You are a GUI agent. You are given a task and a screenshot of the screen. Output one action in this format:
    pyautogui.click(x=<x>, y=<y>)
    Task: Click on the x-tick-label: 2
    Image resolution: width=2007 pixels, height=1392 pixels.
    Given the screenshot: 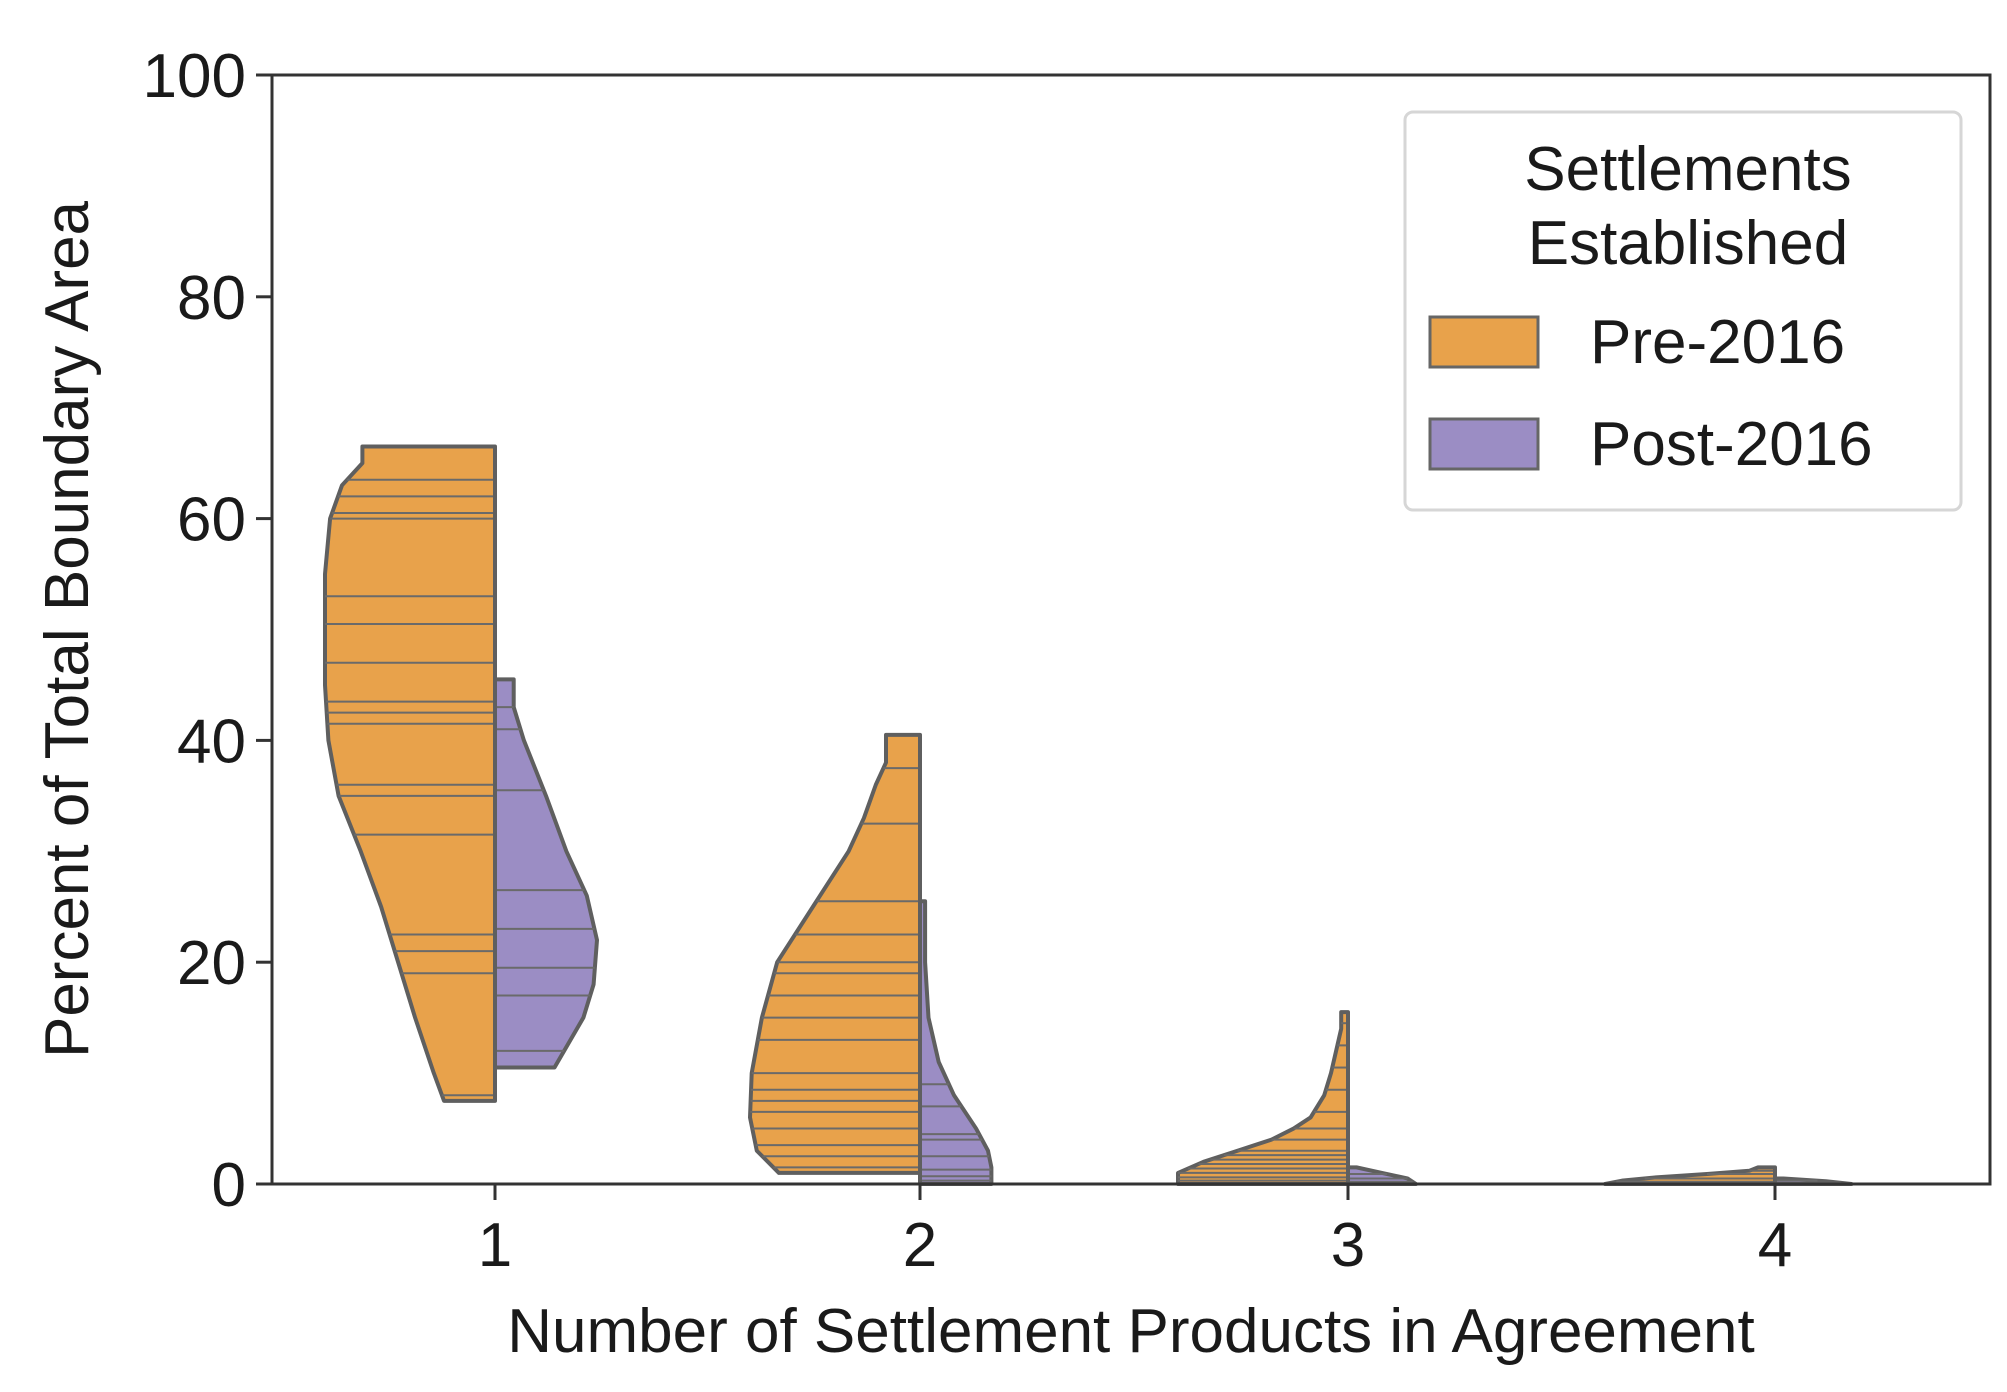 What is the action you would take?
    pyautogui.click(x=920, y=1245)
    